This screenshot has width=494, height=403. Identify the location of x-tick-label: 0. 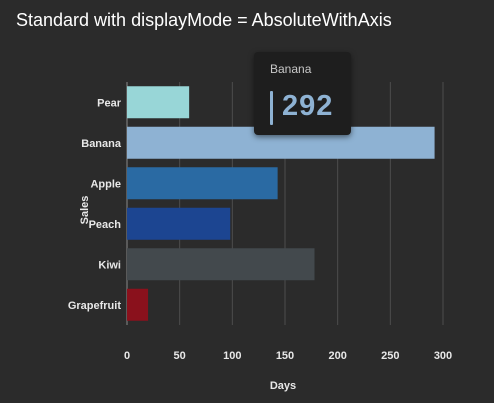
(127, 356).